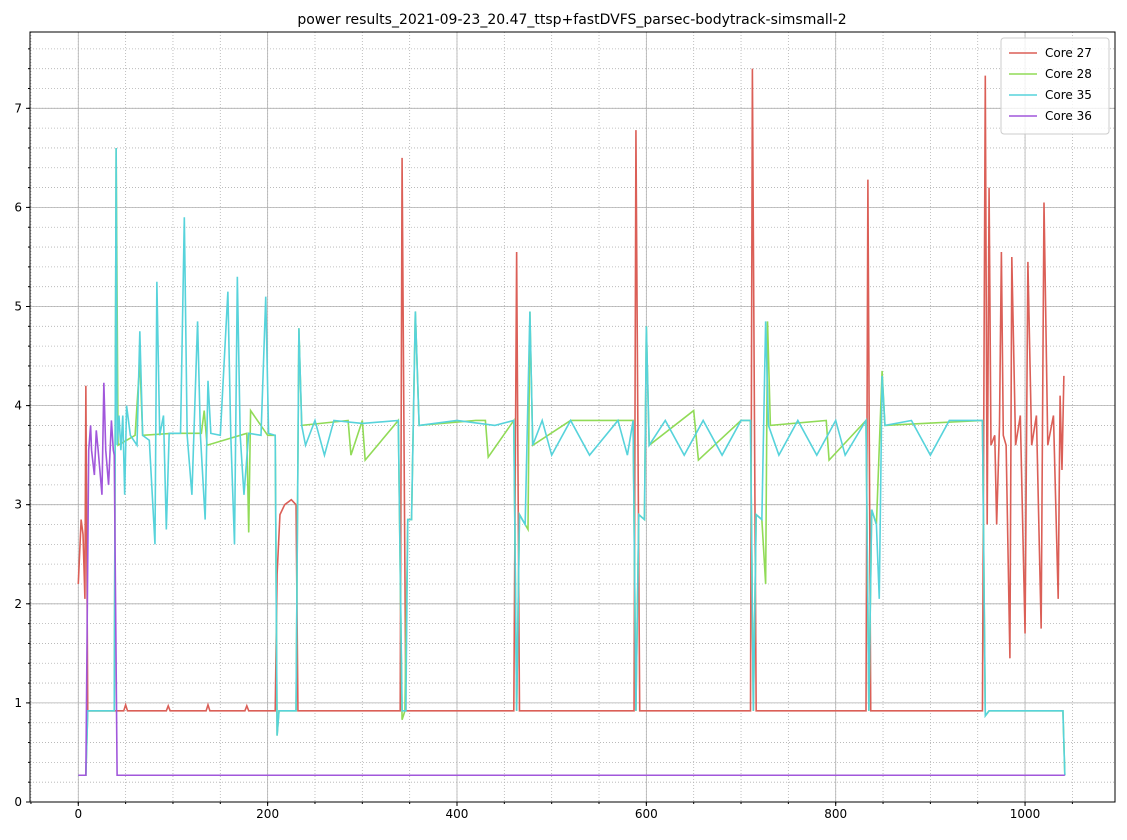 The image size is (1127, 840). What do you see at coordinates (267, 814) in the screenshot?
I see `x-tick-label: 200` at bounding box center [267, 814].